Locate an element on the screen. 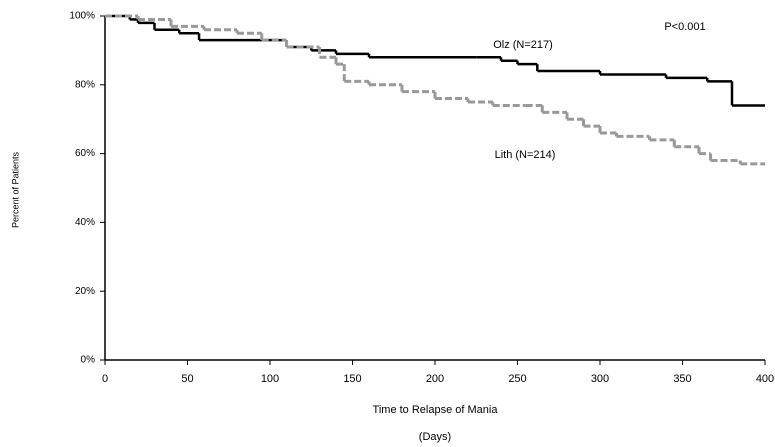 This screenshot has width=775, height=447. x-tick-label: 400 is located at coordinates (765, 379).